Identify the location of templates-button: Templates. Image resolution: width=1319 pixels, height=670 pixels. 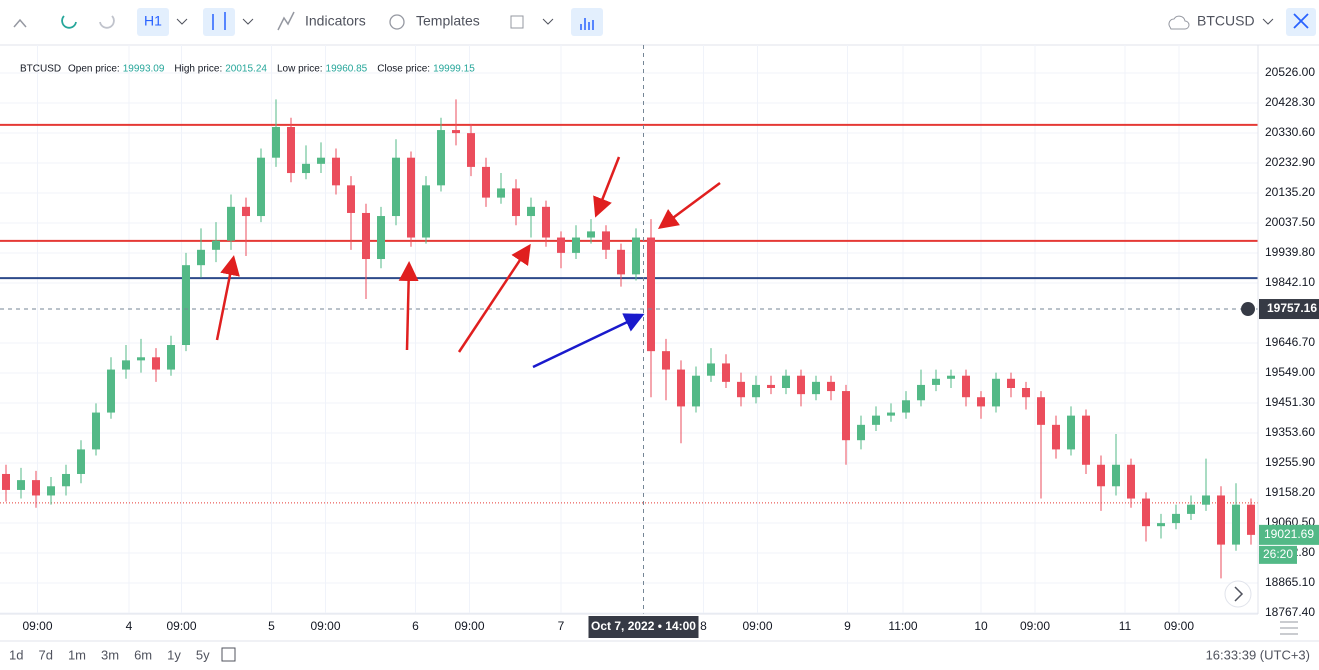
(448, 21).